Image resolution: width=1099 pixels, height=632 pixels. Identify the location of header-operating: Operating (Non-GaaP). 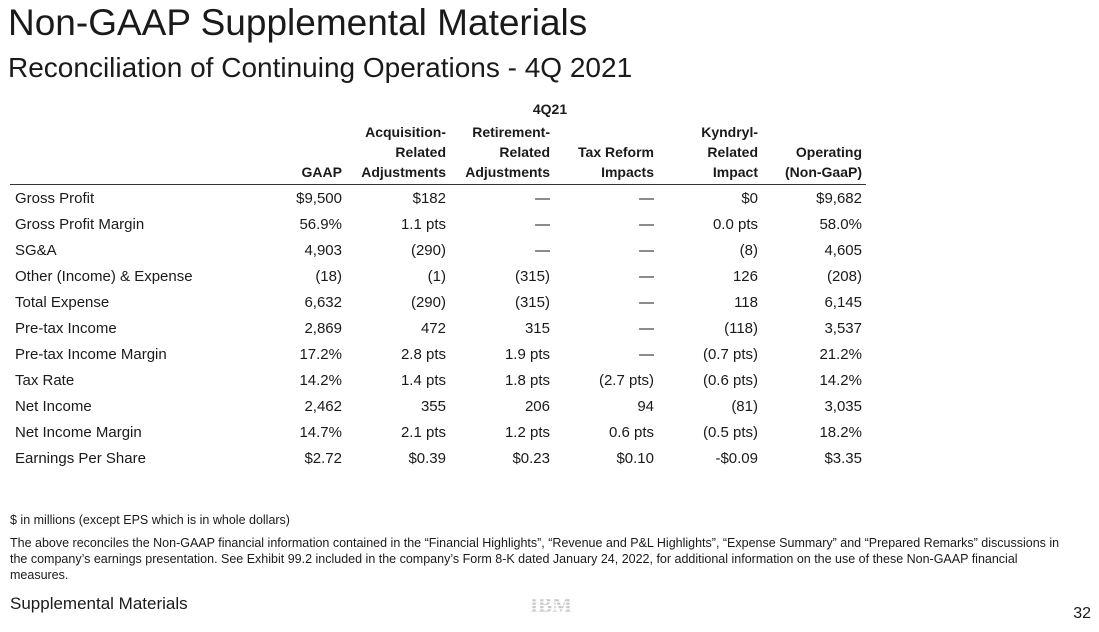
(814, 153).